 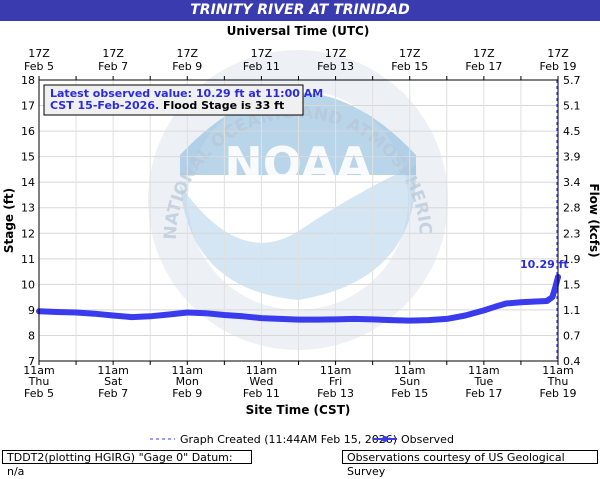 I want to click on bottom-tick-day: Wed, so click(x=261, y=381).